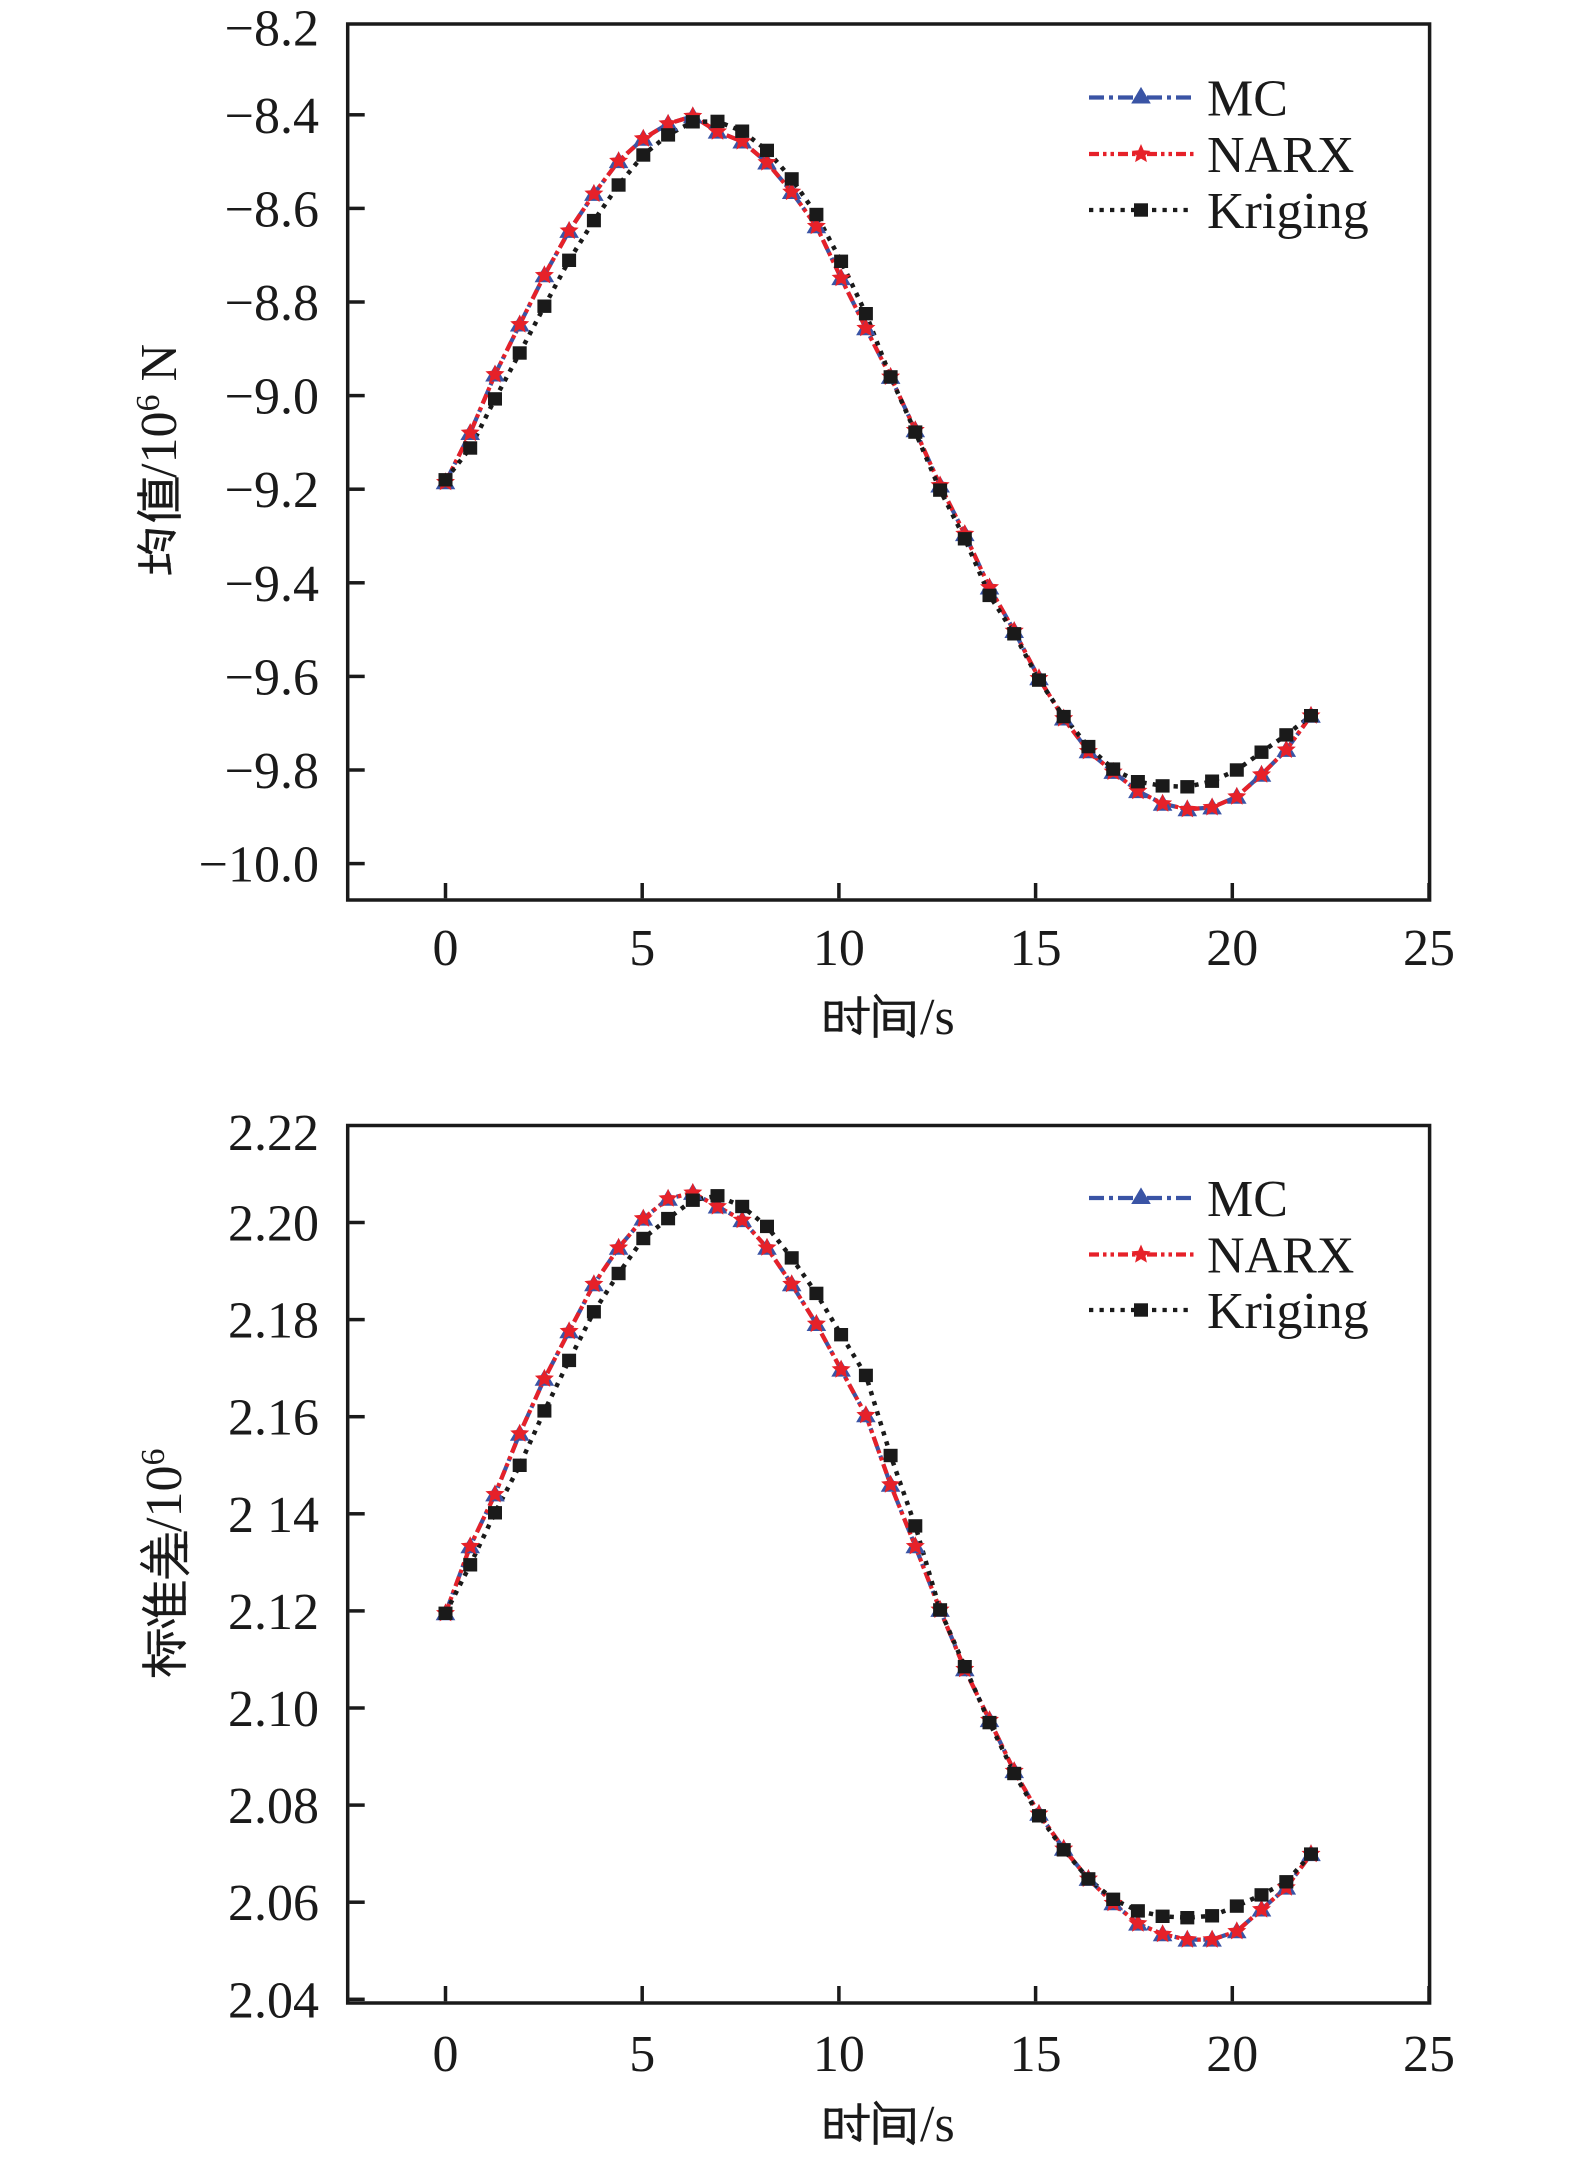 Image resolution: width=1575 pixels, height=2160 pixels. I want to click on svg-text: −8.4, so click(272, 116).